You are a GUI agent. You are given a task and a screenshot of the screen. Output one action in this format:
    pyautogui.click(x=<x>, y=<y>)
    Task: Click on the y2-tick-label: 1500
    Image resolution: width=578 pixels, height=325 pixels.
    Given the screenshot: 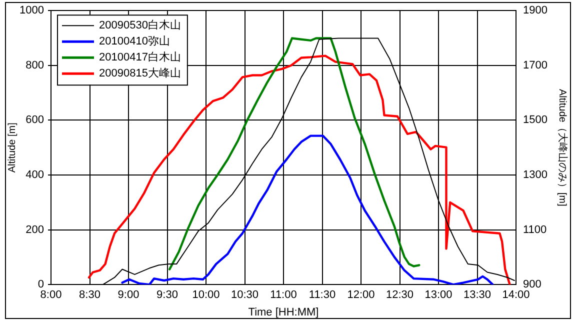 What is the action you would take?
    pyautogui.click(x=535, y=120)
    